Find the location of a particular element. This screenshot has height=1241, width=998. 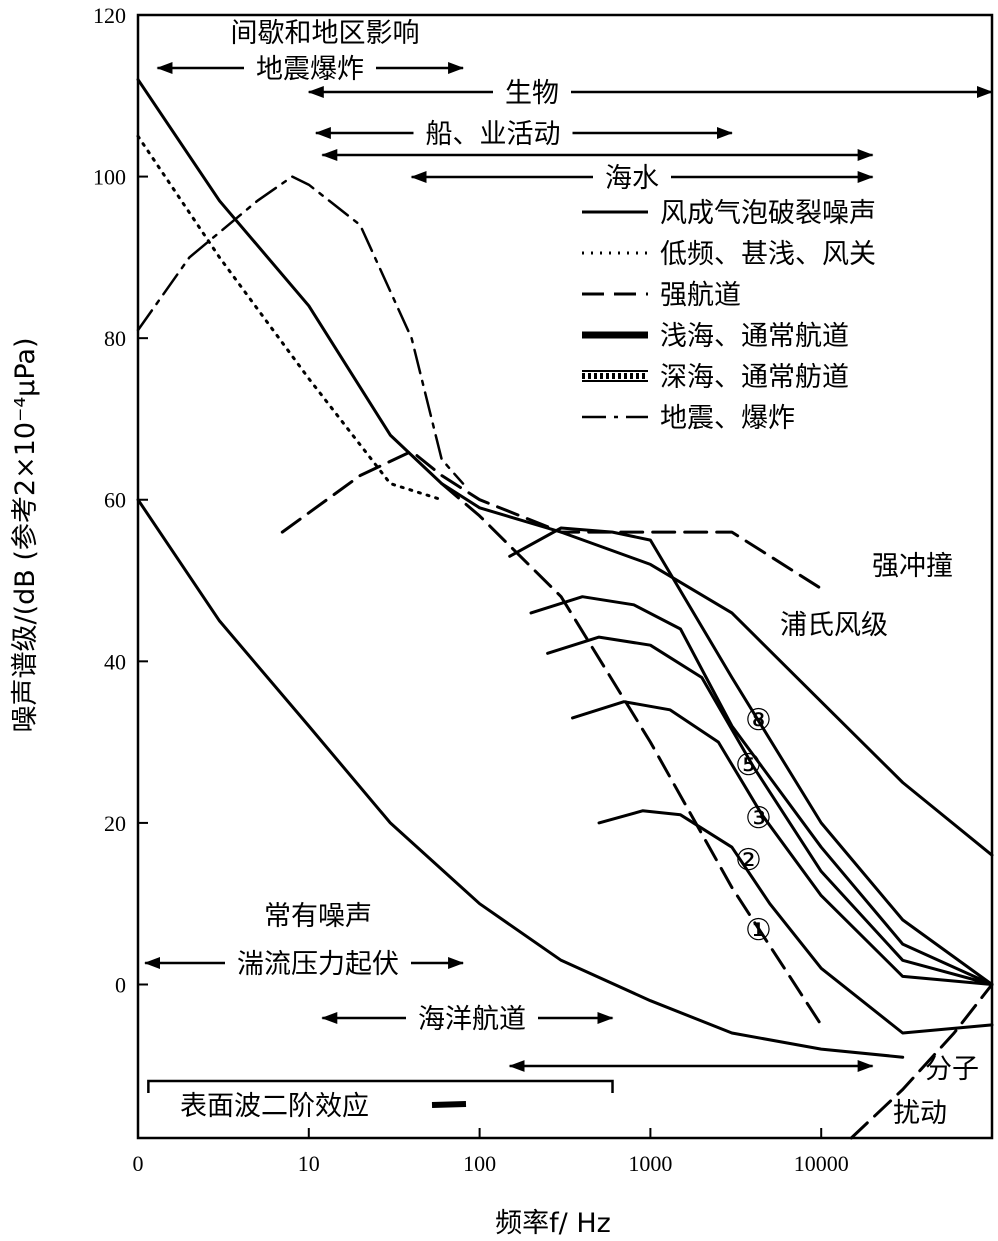

y-tick-label: 40 is located at coordinates (115, 661).